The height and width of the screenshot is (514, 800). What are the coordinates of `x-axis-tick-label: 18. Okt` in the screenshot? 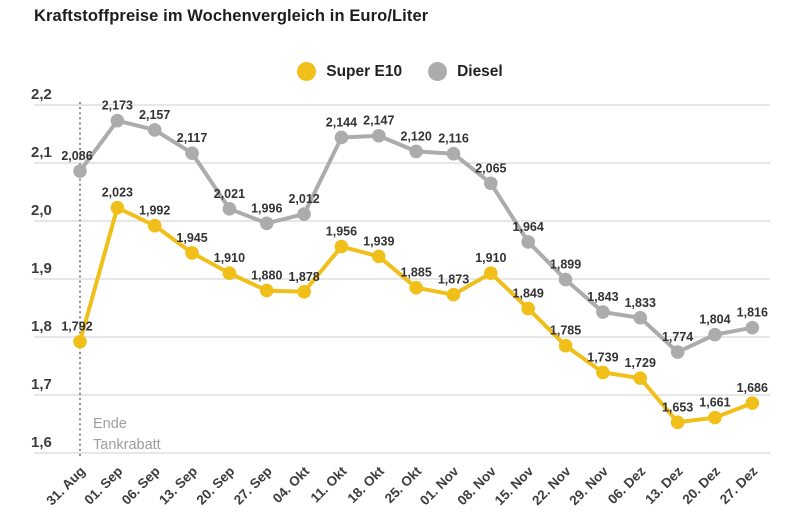 It's located at (365, 484).